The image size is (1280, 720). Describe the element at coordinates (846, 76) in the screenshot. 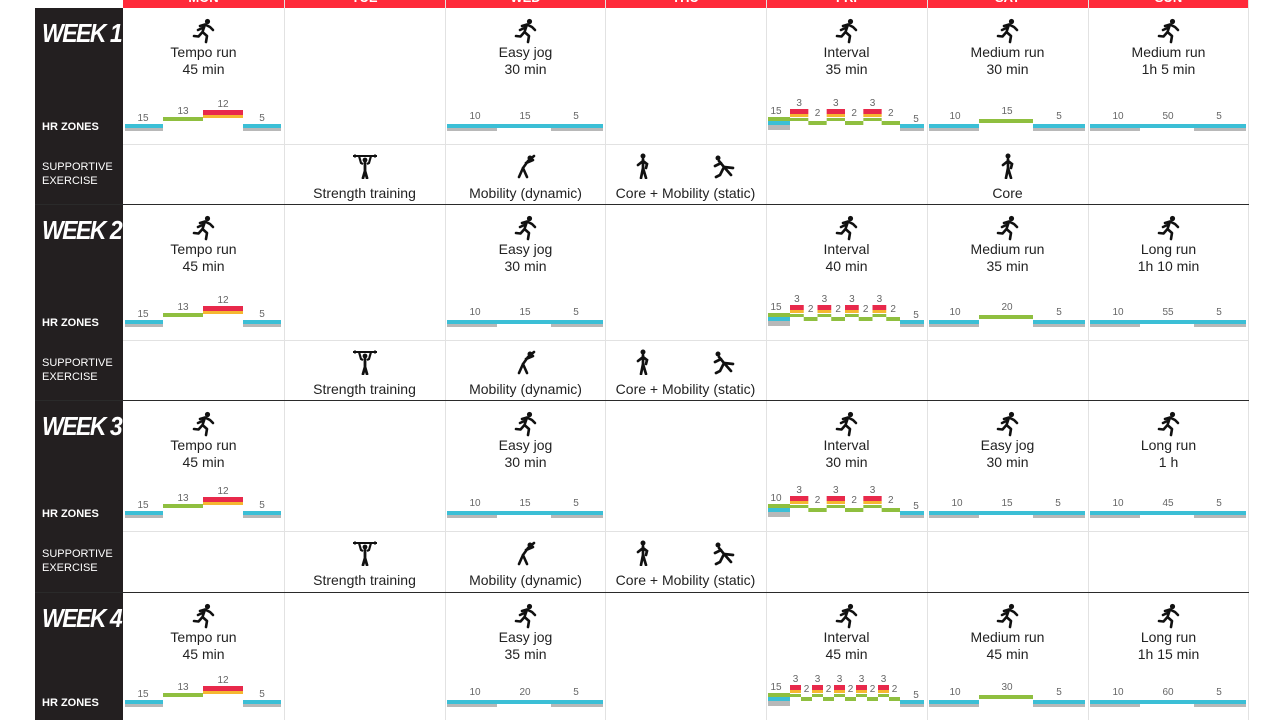

I see `run-cell: Interval 35 min 15 3 2 3 2 3 2 5` at that location.